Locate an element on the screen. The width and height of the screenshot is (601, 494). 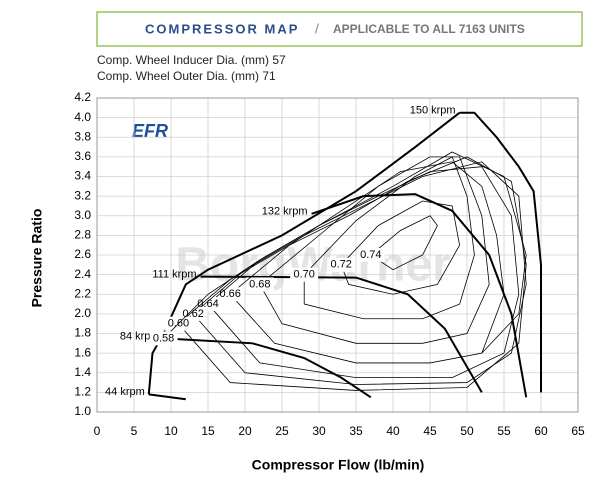
efficiency-label: 0.74 is located at coordinates (370, 255).